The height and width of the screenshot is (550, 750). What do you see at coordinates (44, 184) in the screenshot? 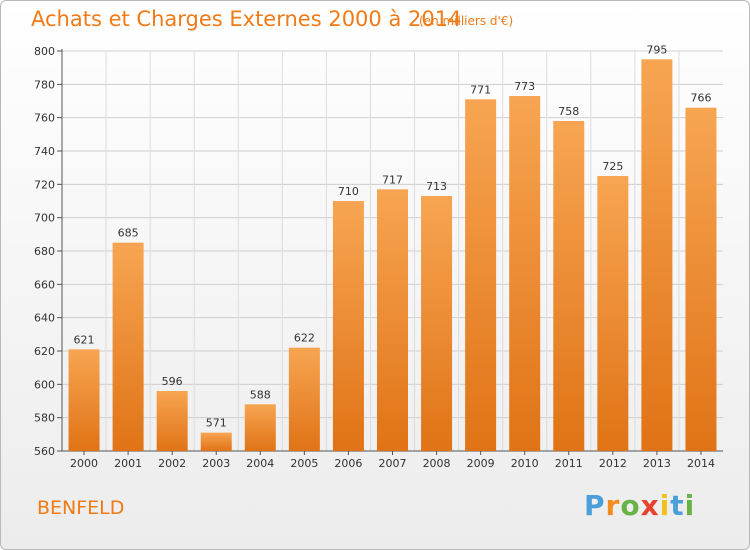
I see `y-tick-label: 720` at bounding box center [44, 184].